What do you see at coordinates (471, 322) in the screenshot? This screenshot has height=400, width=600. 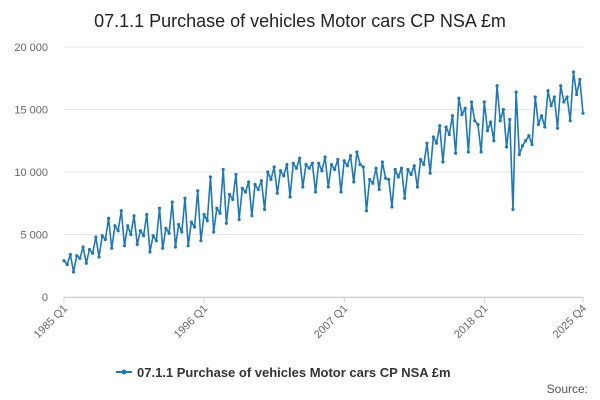 I see `x-tick-label: 2018 Q1` at bounding box center [471, 322].